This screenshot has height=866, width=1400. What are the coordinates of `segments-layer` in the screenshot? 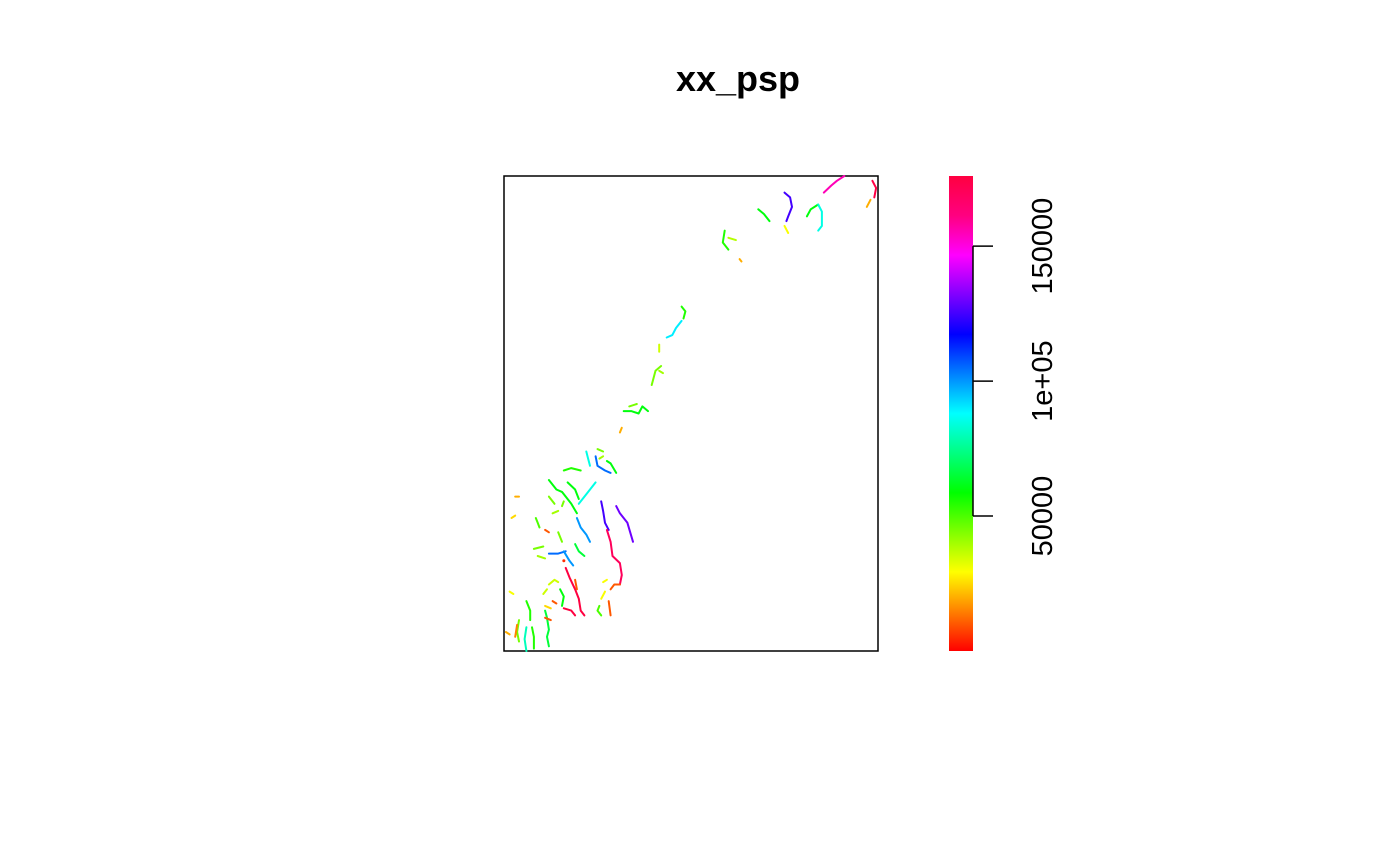 It's located at (691, 413).